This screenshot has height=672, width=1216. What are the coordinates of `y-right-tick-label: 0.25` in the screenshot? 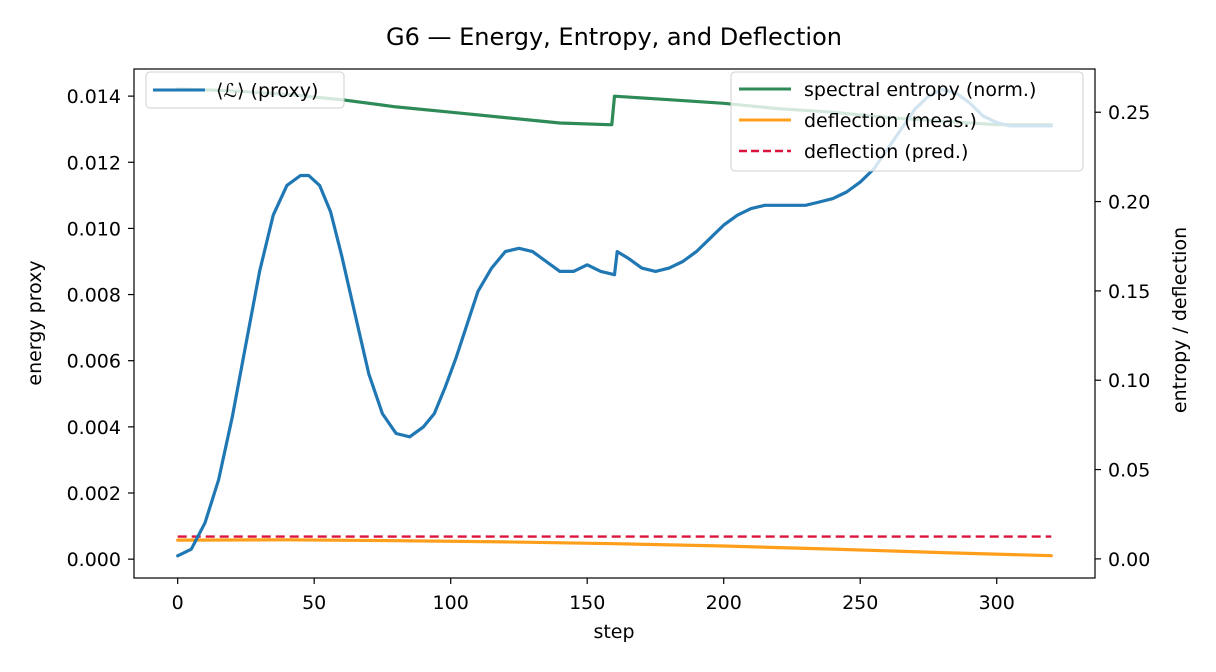 It's located at (1129, 113).